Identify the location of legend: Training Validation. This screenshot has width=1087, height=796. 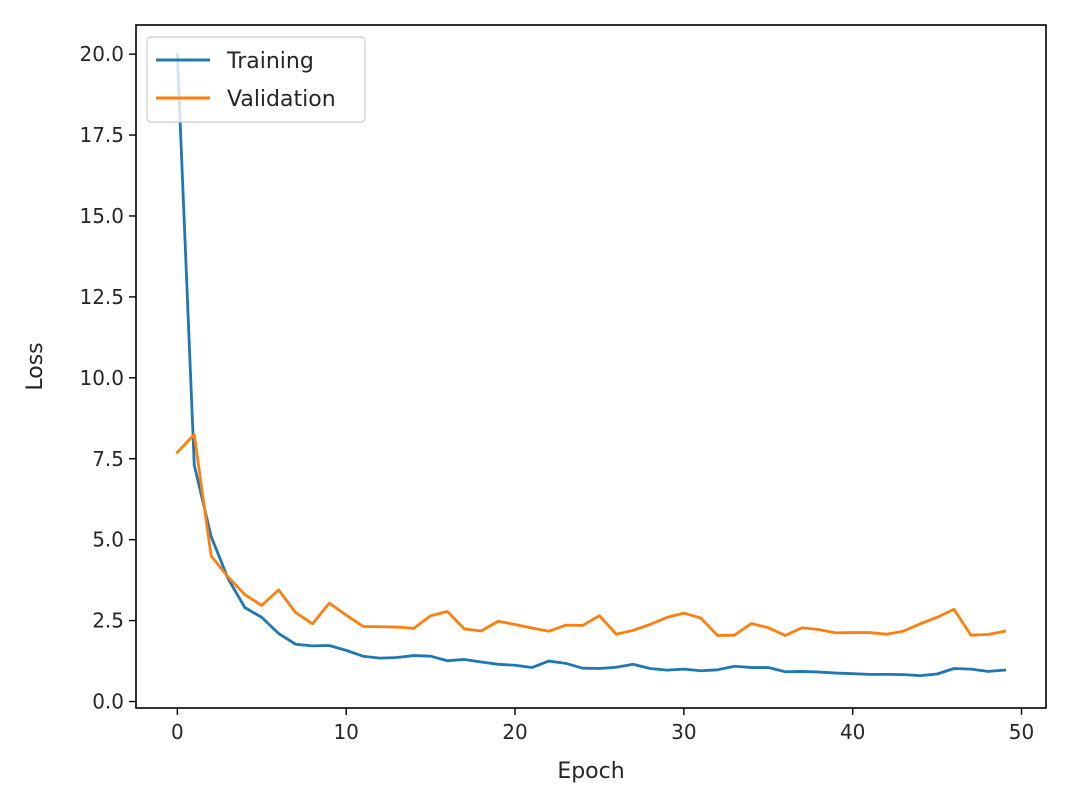
(256, 79).